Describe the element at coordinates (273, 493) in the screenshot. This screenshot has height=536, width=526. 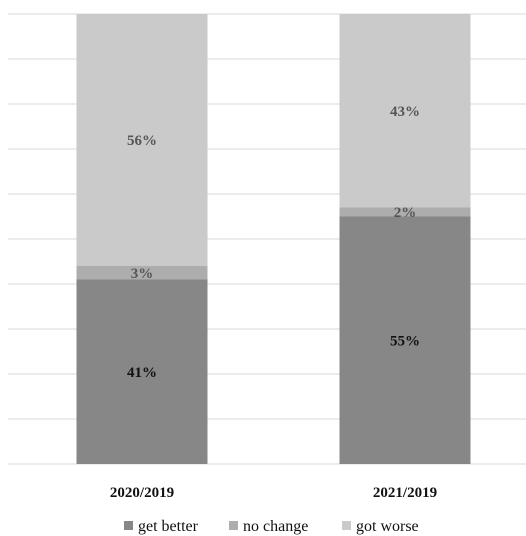
I see `x-axis: 2020/2019 2021/2019` at that location.